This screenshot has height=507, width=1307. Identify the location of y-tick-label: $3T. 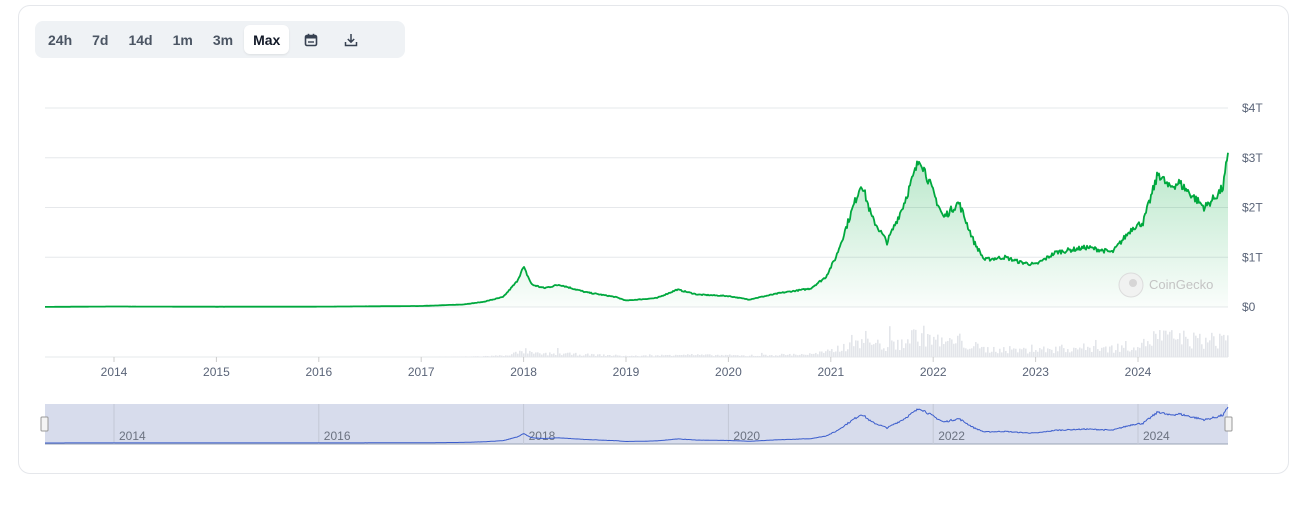
(1252, 158).